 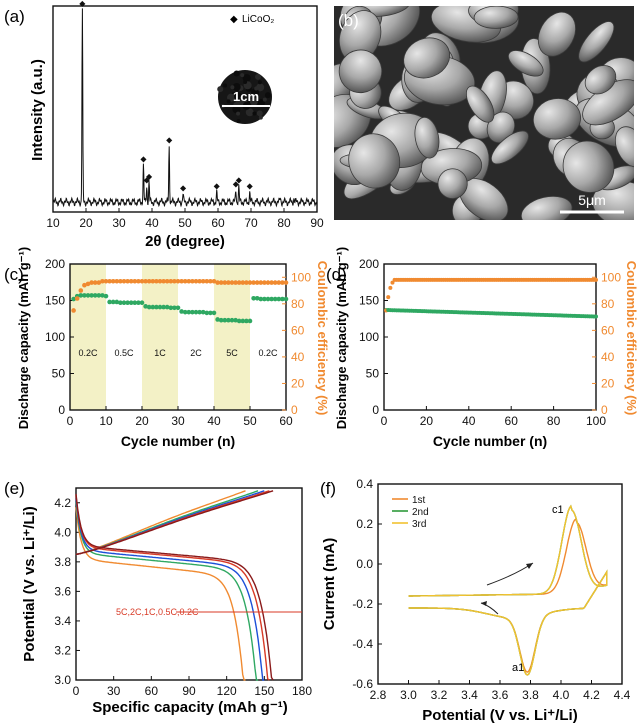 What do you see at coordinates (62, 680) in the screenshot?
I see `e-y-tick-label: 3.0` at bounding box center [62, 680].